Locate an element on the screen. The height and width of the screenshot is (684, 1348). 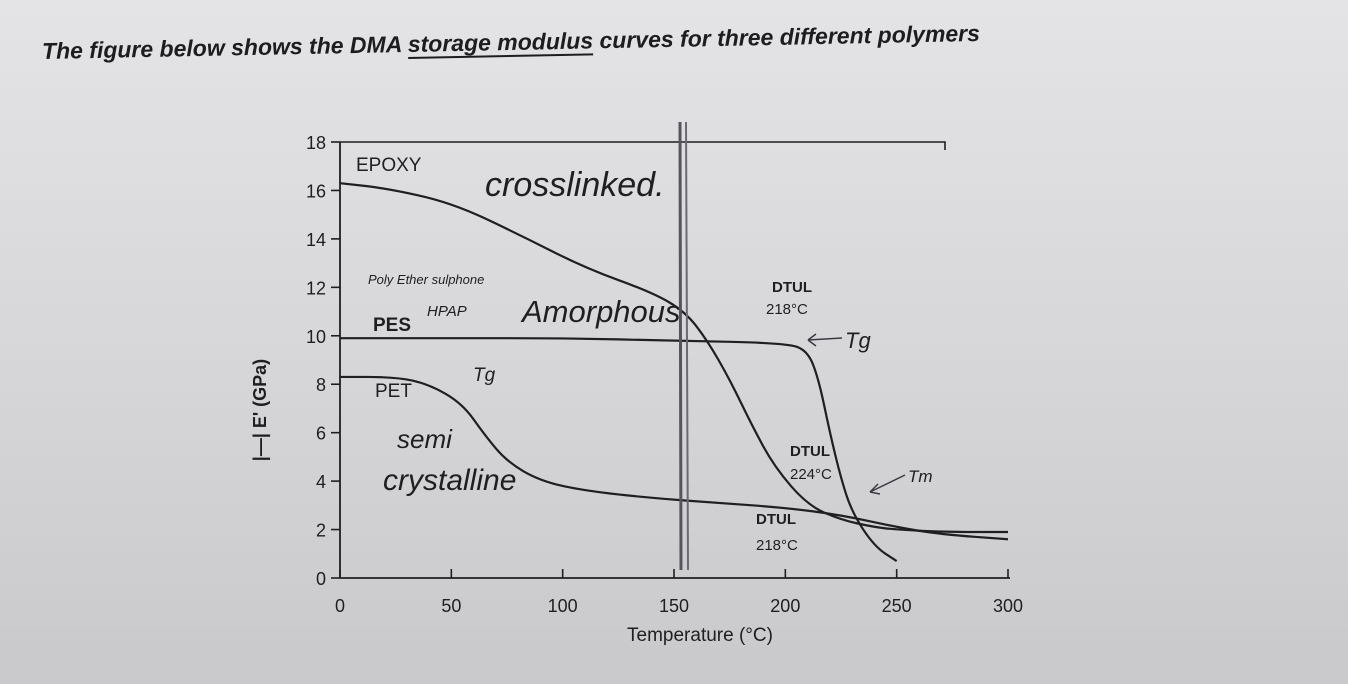
note-hpap: HPAP is located at coordinates (447, 311).